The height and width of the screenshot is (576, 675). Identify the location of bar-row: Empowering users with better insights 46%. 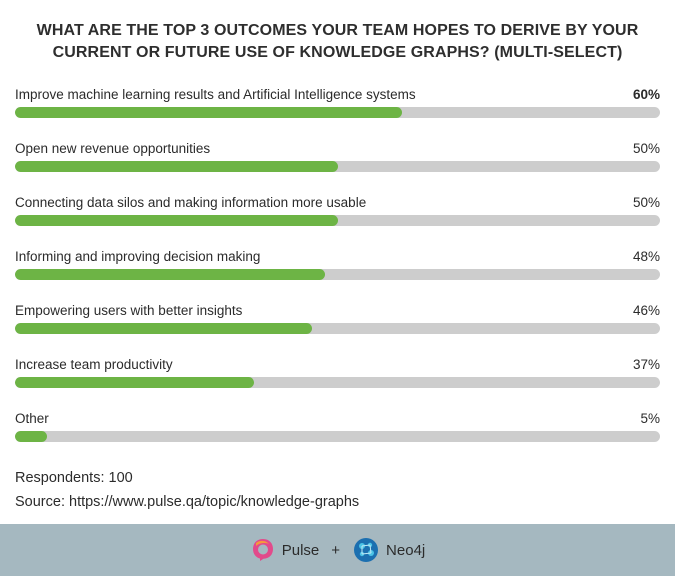
(337, 328).